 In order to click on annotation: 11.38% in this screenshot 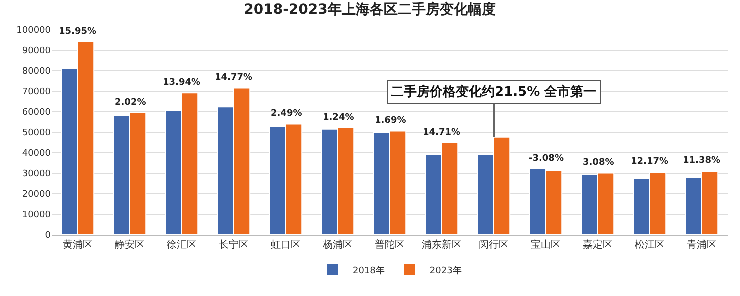, I will do `click(701, 161)`.